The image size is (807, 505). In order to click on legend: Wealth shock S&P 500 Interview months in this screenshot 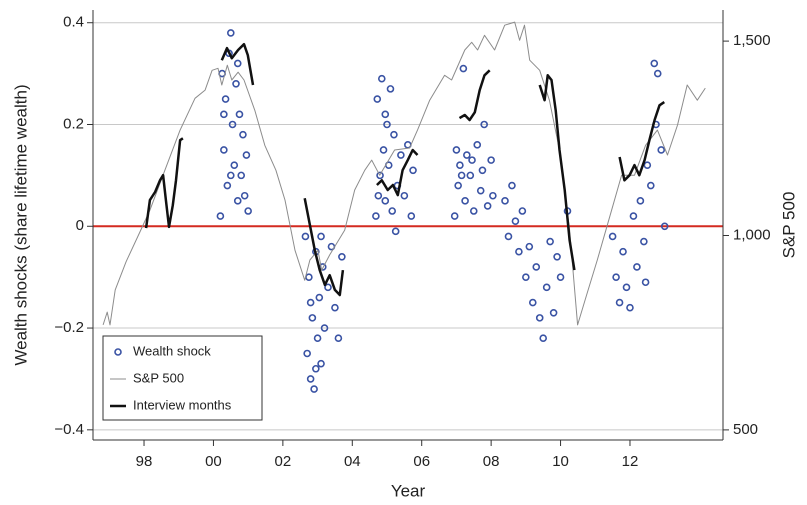, I will do `click(182, 378)`.